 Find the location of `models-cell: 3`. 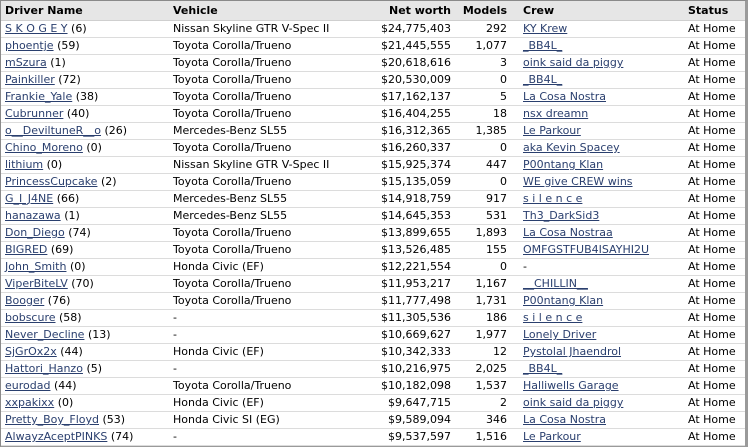

models-cell: 3 is located at coordinates (487, 63).